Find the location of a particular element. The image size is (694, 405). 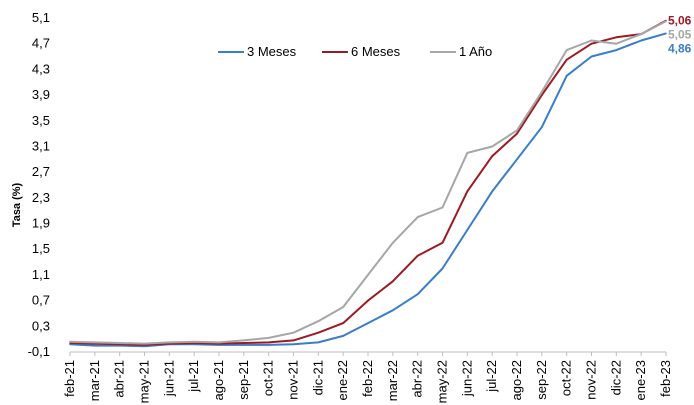

x-tick-label: jun-22 is located at coordinates (466, 378).